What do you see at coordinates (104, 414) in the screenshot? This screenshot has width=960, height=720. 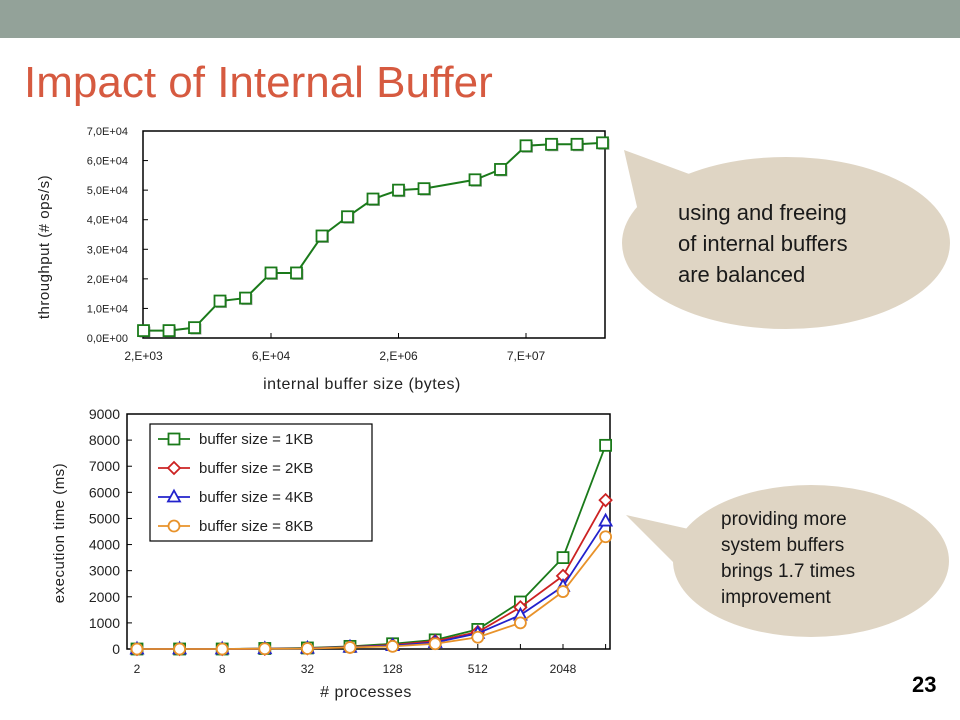 I see `chart2-y-tick-label: 9000` at bounding box center [104, 414].